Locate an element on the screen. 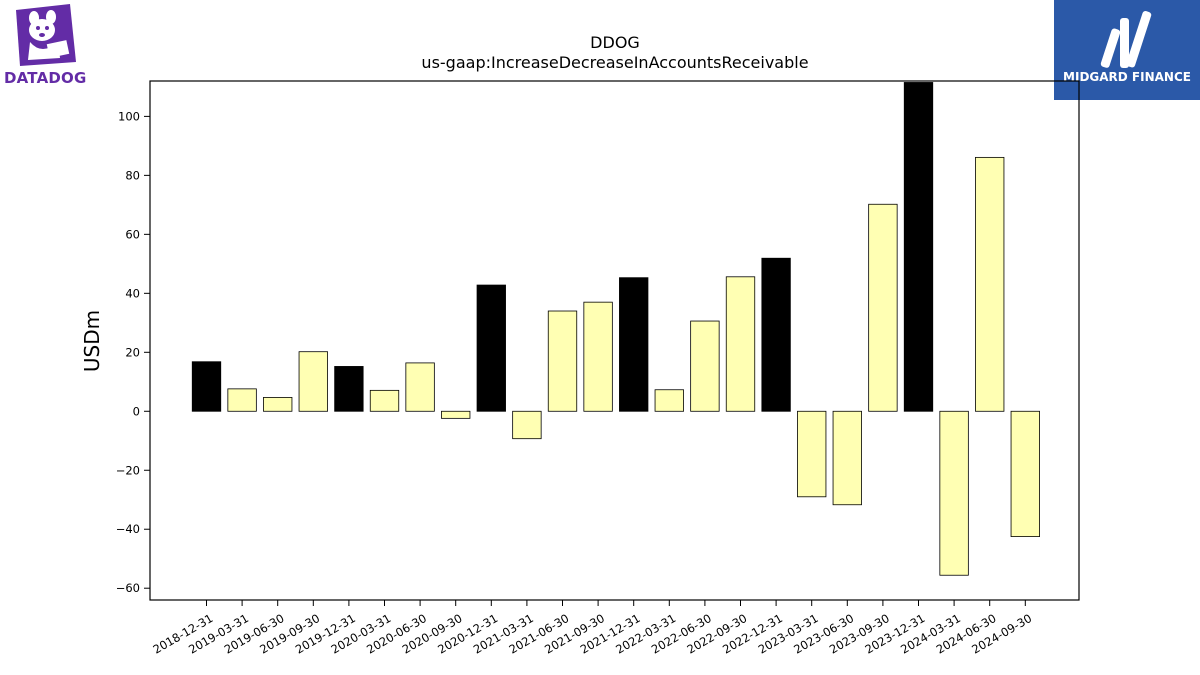  y-tick-label: 40 is located at coordinates (132, 293).